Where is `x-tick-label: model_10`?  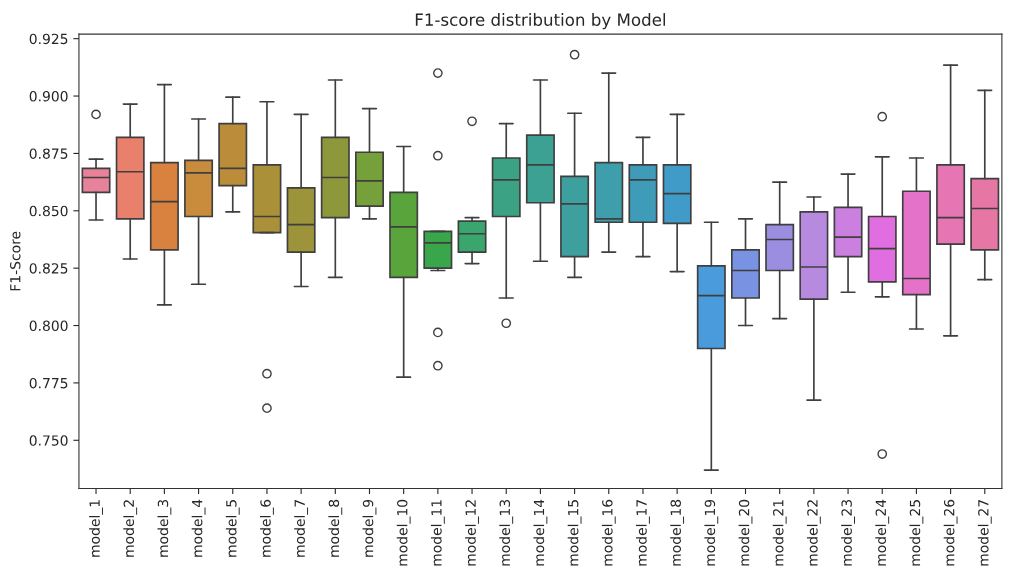 x-tick-label: model_10 is located at coordinates (403, 532).